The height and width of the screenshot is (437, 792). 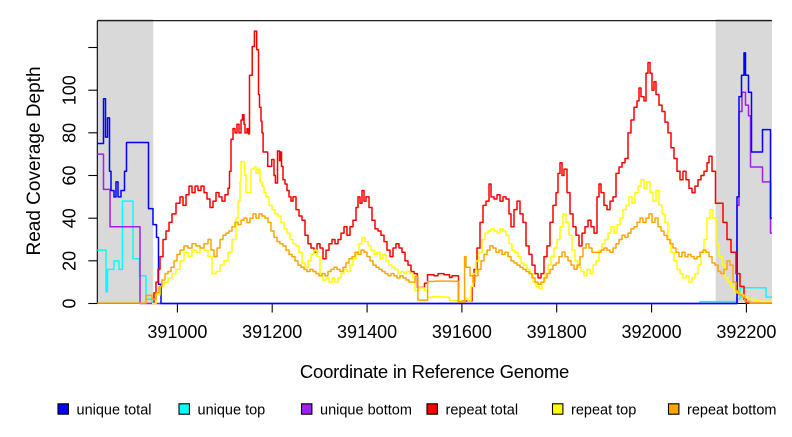 What do you see at coordinates (366, 411) in the screenshot?
I see `svg-text: unique bottom` at bounding box center [366, 411].